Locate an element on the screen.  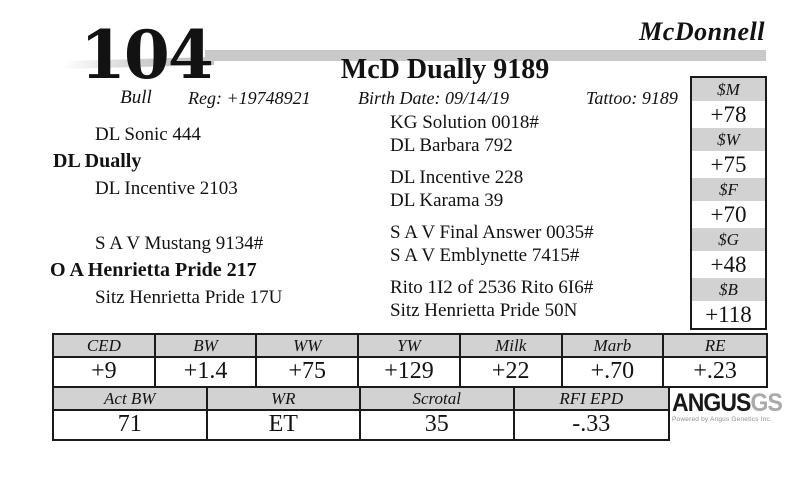
dam: O A Henrietta Pride 217 is located at coordinates (153, 270).